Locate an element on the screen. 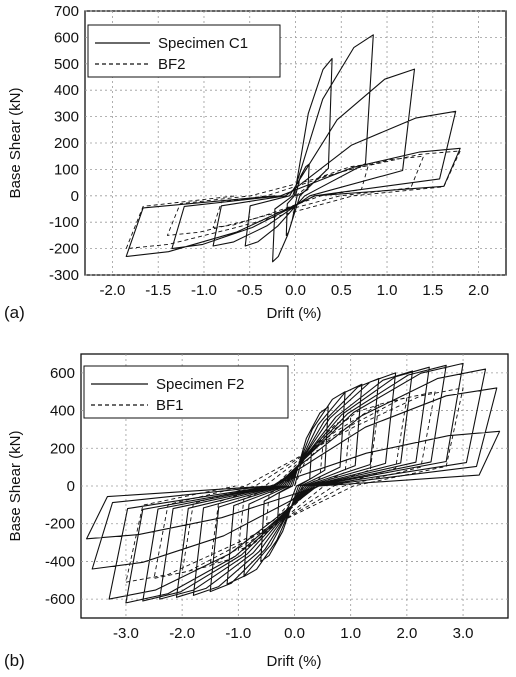  y-tick-label: -100 is located at coordinates (64, 222).